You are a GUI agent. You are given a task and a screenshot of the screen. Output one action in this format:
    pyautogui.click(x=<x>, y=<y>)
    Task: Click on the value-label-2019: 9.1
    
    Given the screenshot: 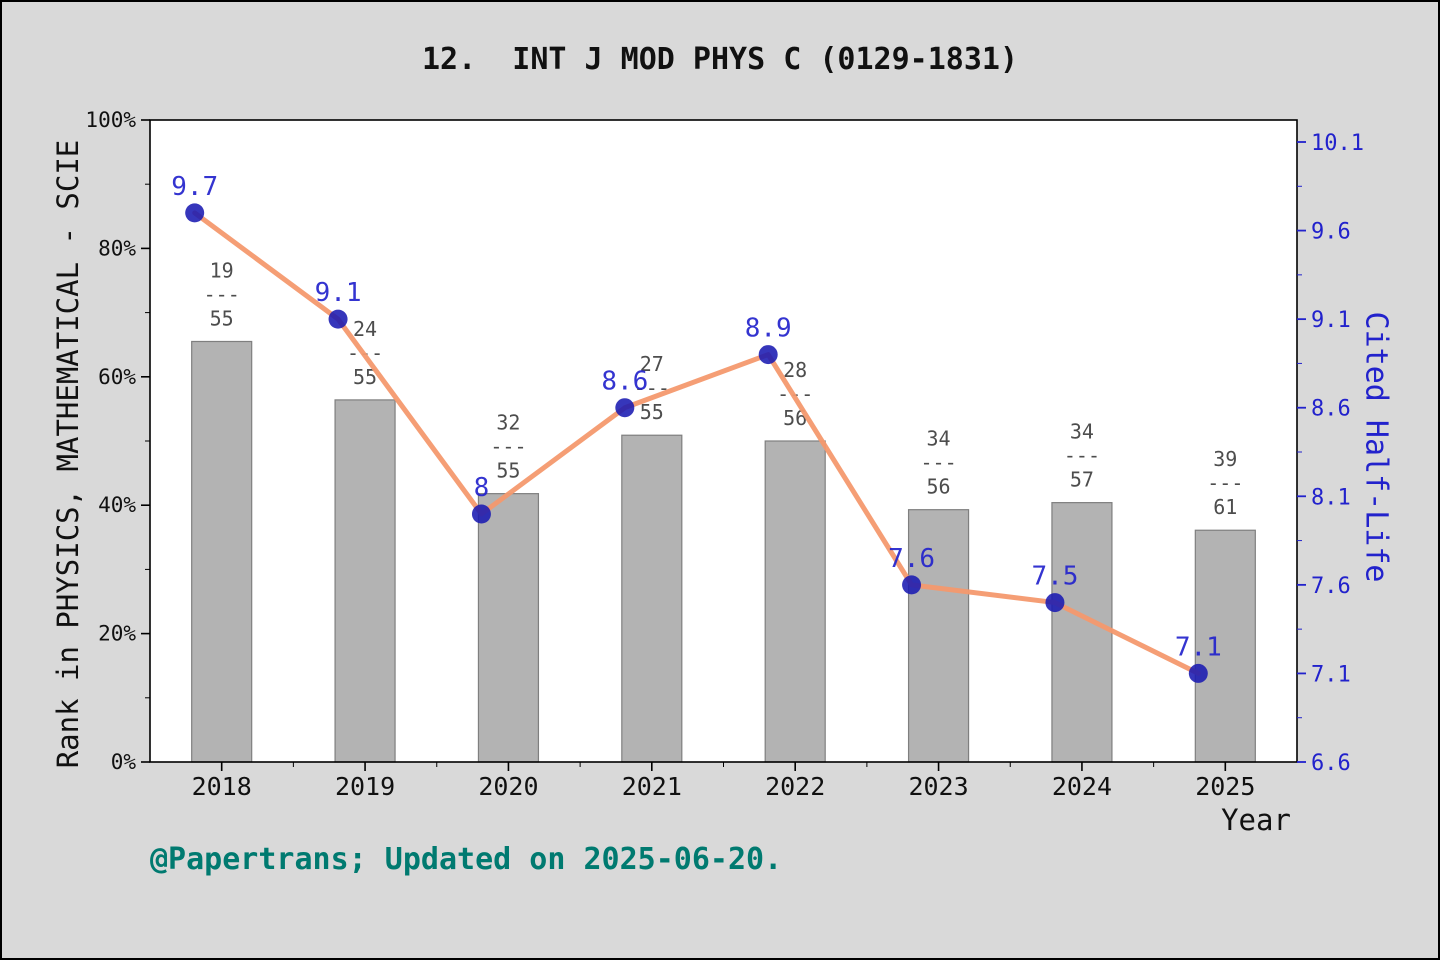 What is the action you would take?
    pyautogui.click(x=338, y=293)
    